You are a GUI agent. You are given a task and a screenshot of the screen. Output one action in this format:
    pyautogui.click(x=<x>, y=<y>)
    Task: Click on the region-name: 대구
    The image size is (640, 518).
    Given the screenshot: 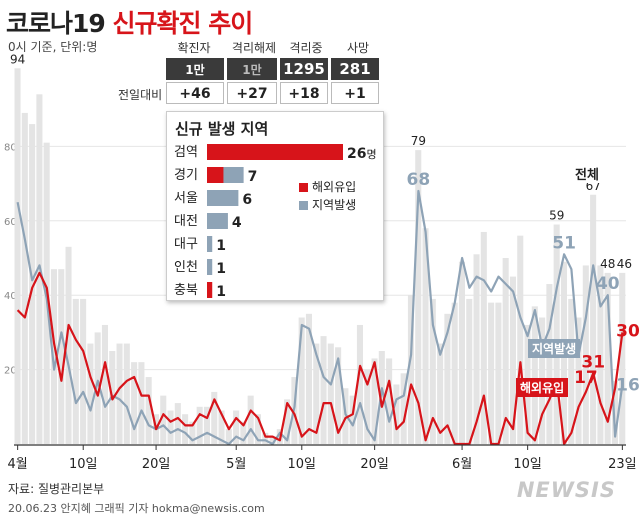 What is the action you would take?
    pyautogui.click(x=186, y=244)
    